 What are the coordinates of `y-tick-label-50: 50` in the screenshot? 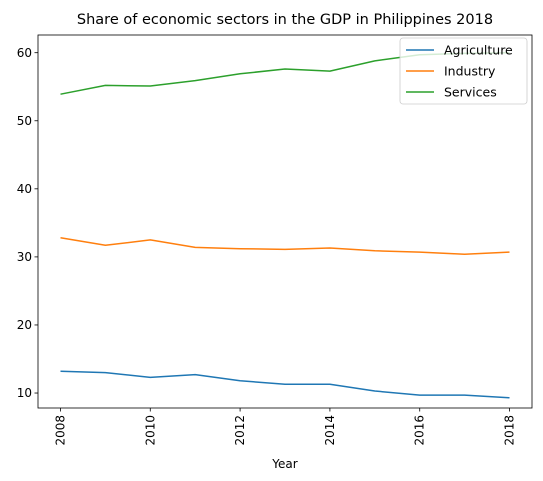 It's located at (24, 121).